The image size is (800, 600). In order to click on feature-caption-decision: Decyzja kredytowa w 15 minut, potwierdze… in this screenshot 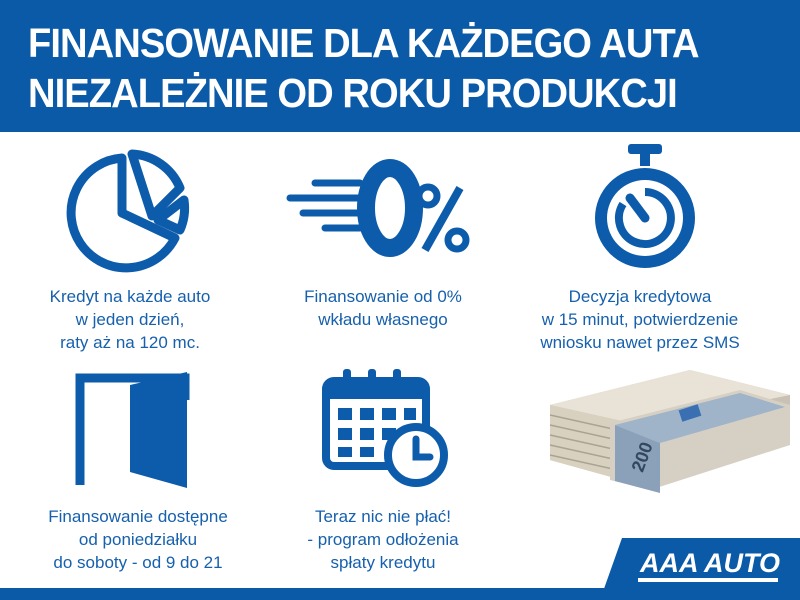, I will do `click(640, 319)`.